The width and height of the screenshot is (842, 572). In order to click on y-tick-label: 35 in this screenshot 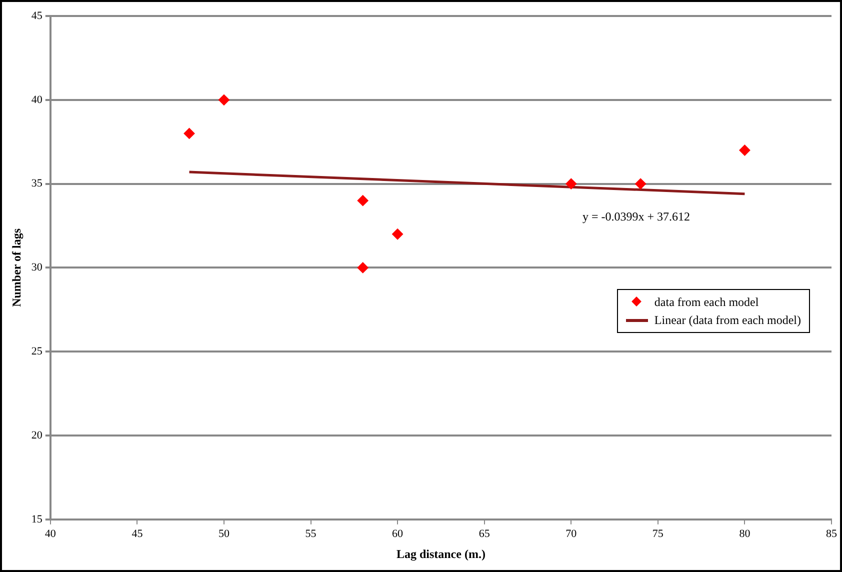, I will do `click(37, 184)`.